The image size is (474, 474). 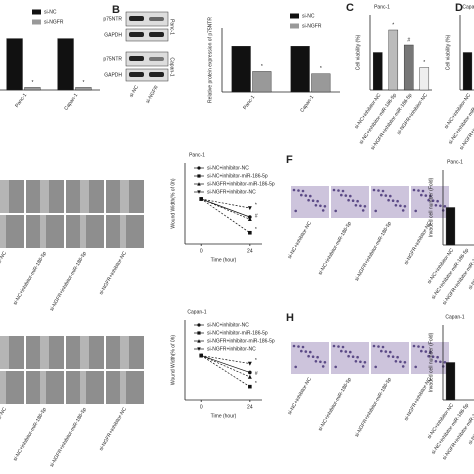 What do you see at coordinates (459, 8) in the screenshot?
I see `panel-letter: D` at bounding box center [459, 8].